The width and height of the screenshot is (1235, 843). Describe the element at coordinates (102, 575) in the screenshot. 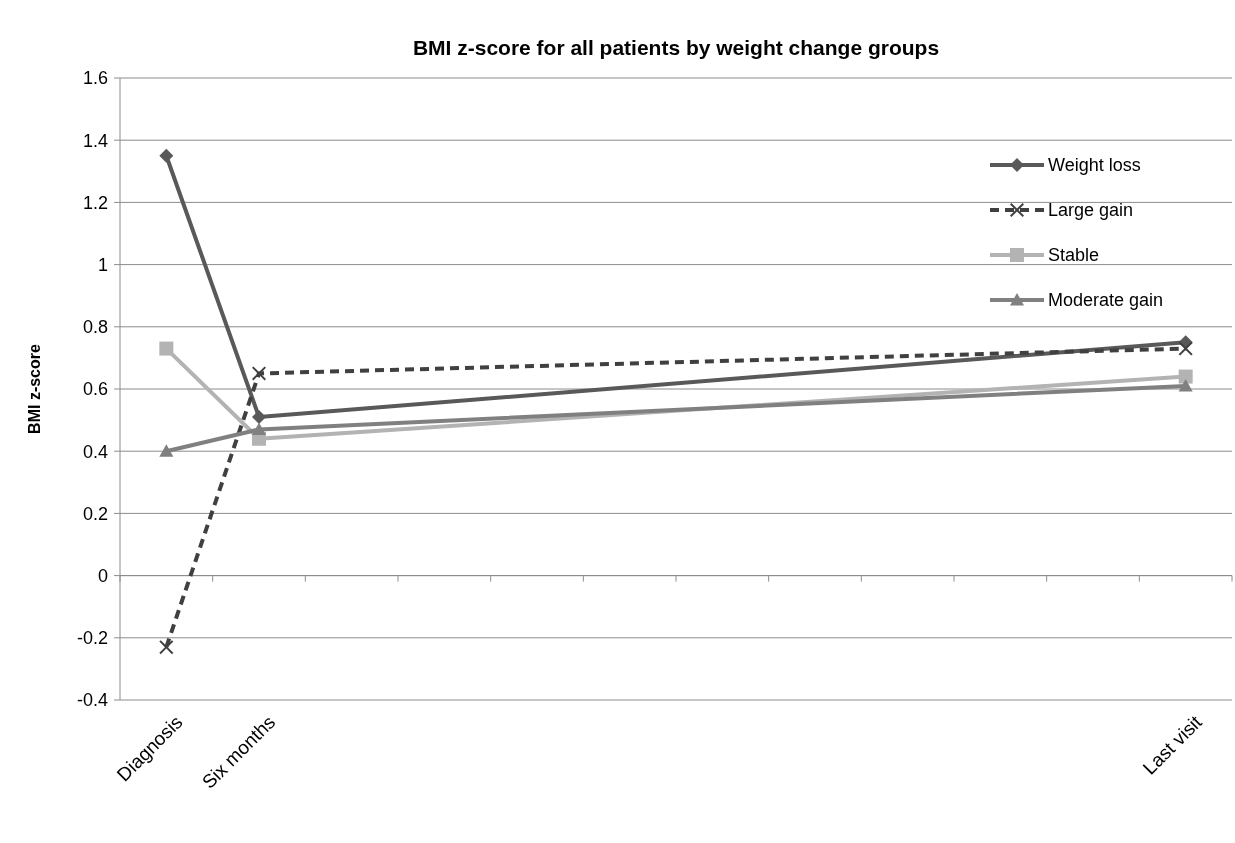

I see `y-tick-label: 0` at that location.